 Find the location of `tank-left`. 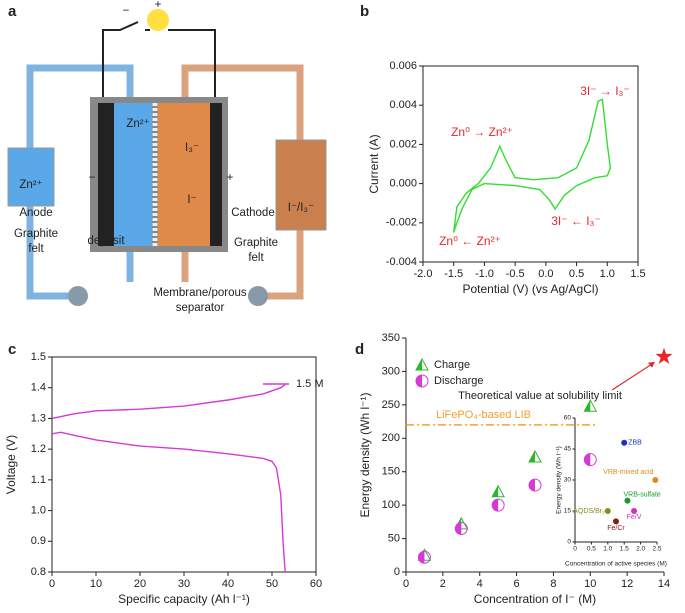

tank-left is located at coordinates (31, 177).